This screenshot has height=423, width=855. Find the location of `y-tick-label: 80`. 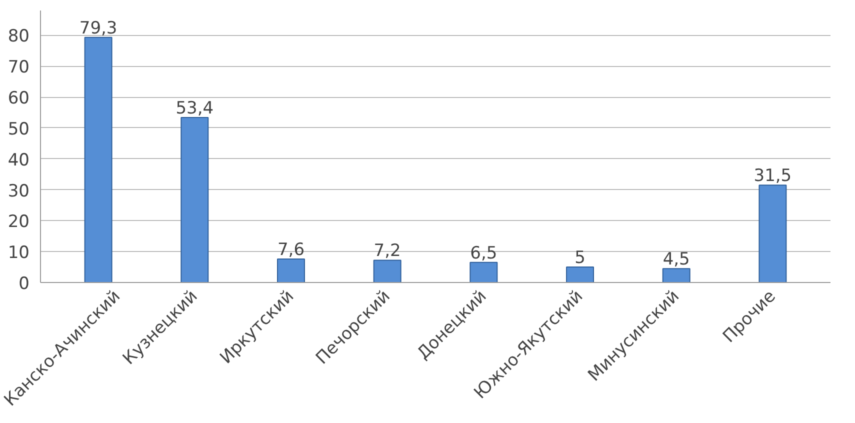

y-tick-label: 80 is located at coordinates (19, 36).